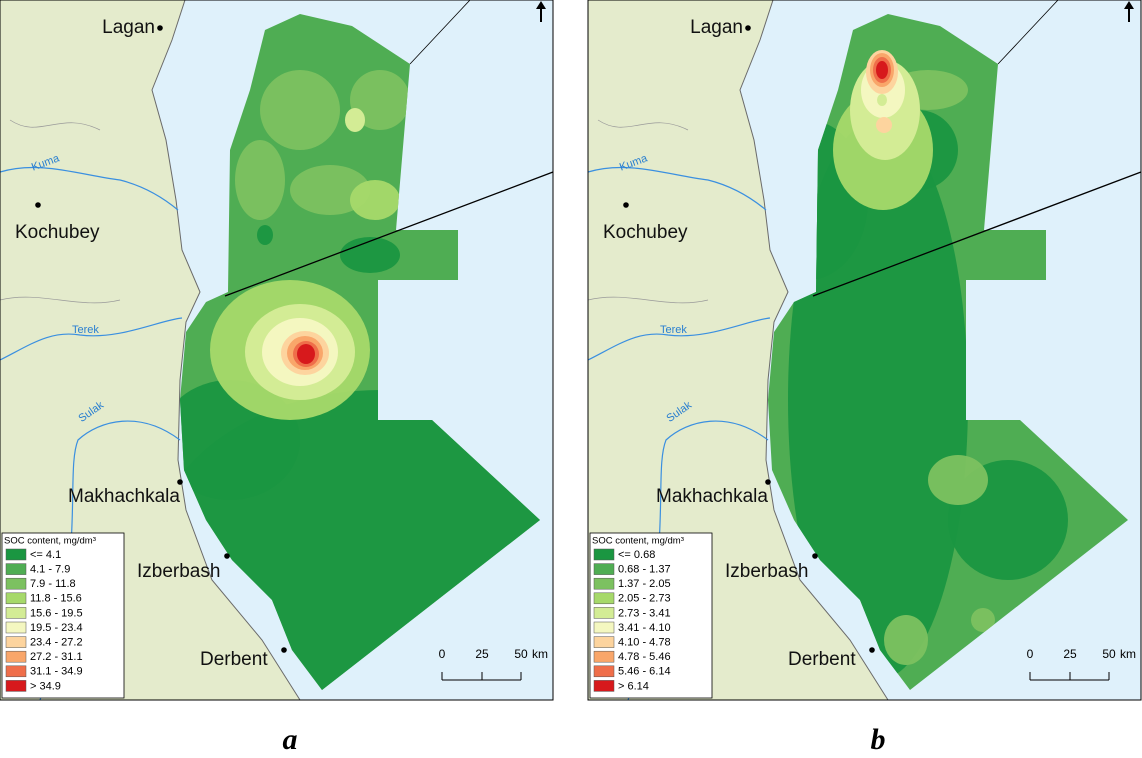 Image resolution: width=1142 pixels, height=758 pixels. Describe the element at coordinates (633, 686) in the screenshot. I see `legend-label: > 6.14` at that location.